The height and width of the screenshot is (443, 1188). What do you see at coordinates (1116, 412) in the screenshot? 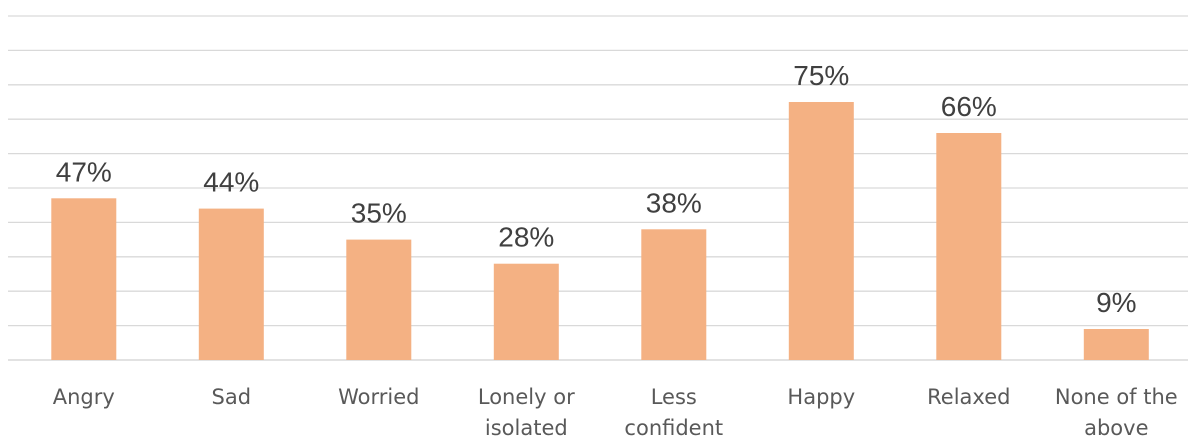
I see `category-label: None of the above` at bounding box center [1116, 412].